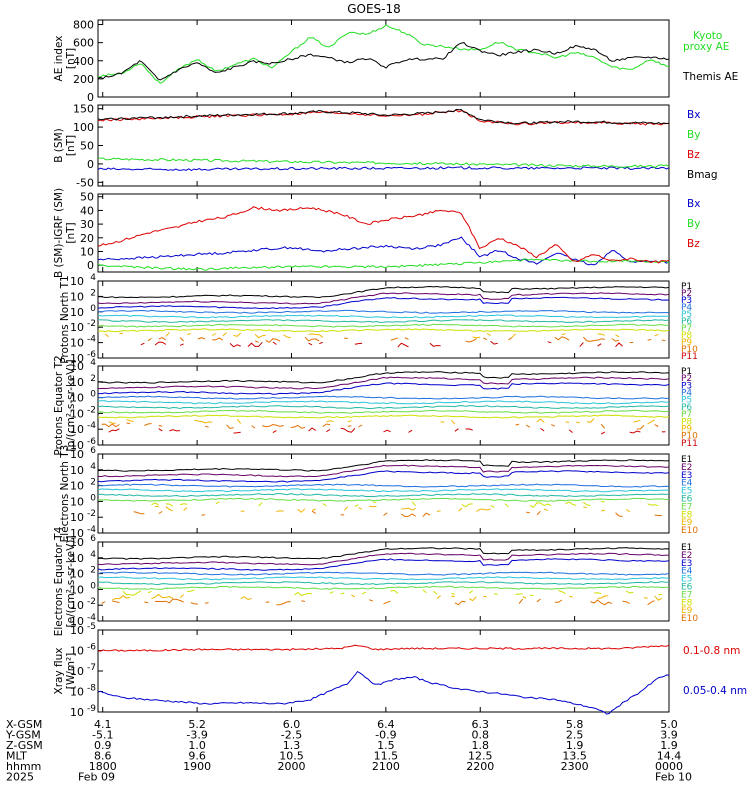 Image resolution: width=750 pixels, height=800 pixels. Describe the element at coordinates (669, 735) in the screenshot. I see `ephem-value: 3.9` at that location.